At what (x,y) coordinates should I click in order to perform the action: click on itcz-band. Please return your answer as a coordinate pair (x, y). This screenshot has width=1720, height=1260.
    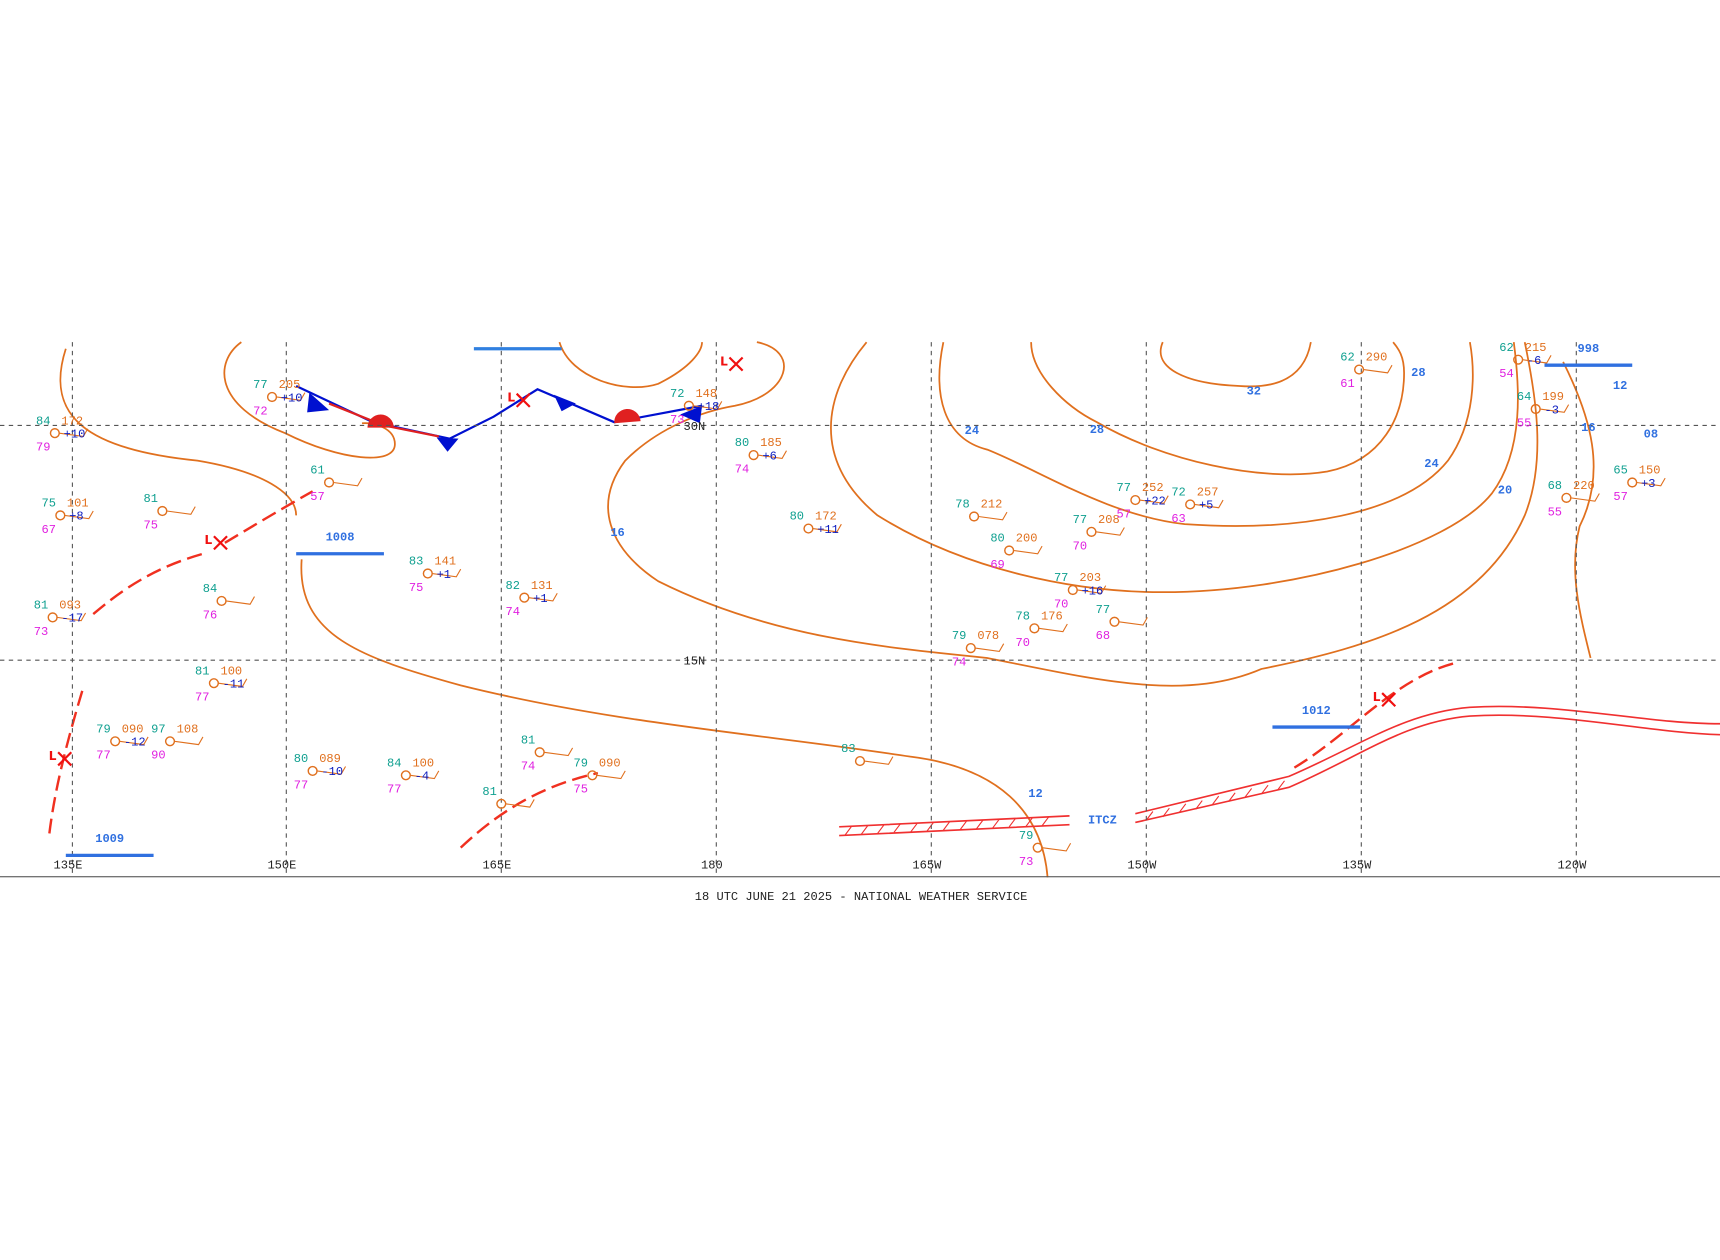
    Looking at the image, I should click on (1279, 771).